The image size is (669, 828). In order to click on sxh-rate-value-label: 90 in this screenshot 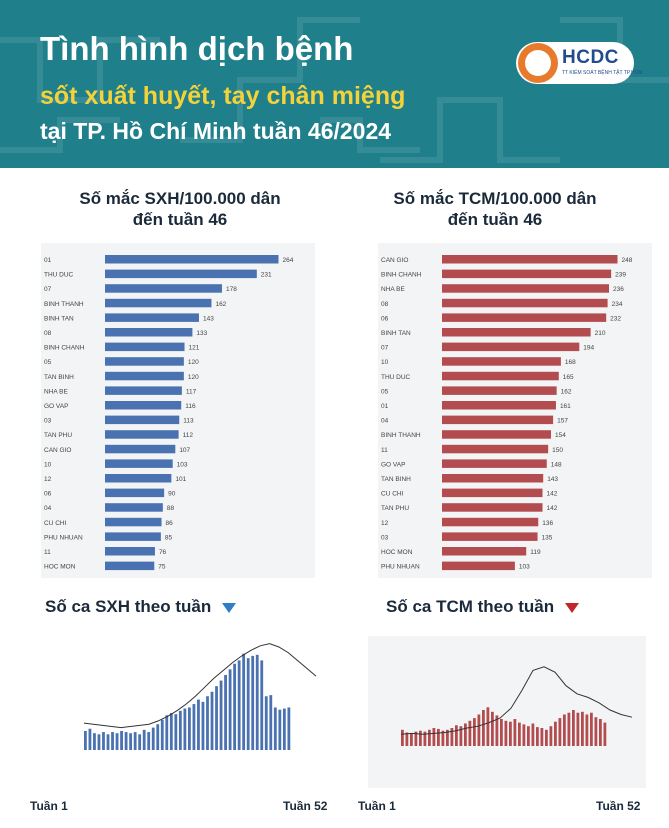, I will do `click(172, 494)`.